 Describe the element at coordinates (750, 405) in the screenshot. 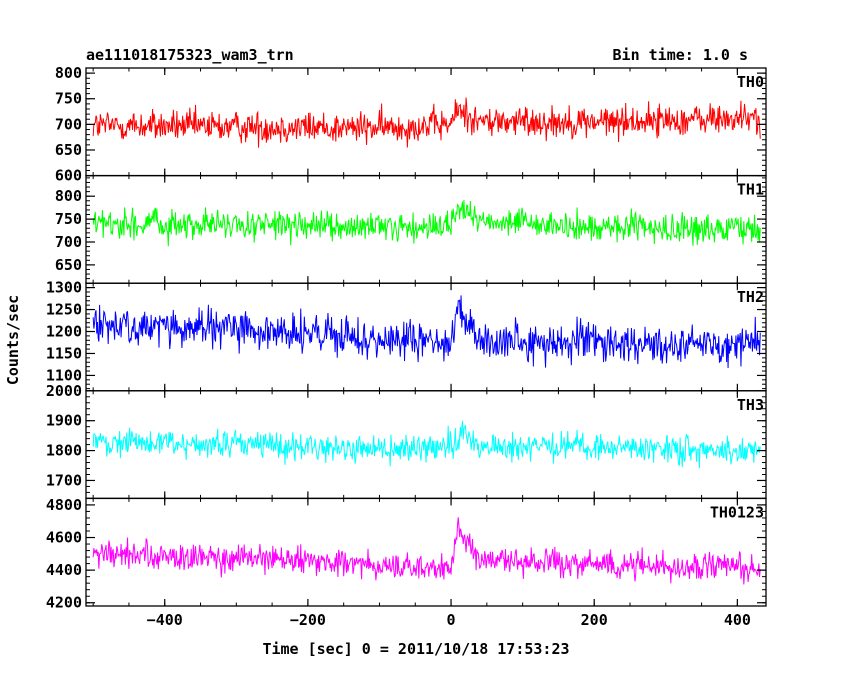

I see `panel-label-th3: TH3` at that location.